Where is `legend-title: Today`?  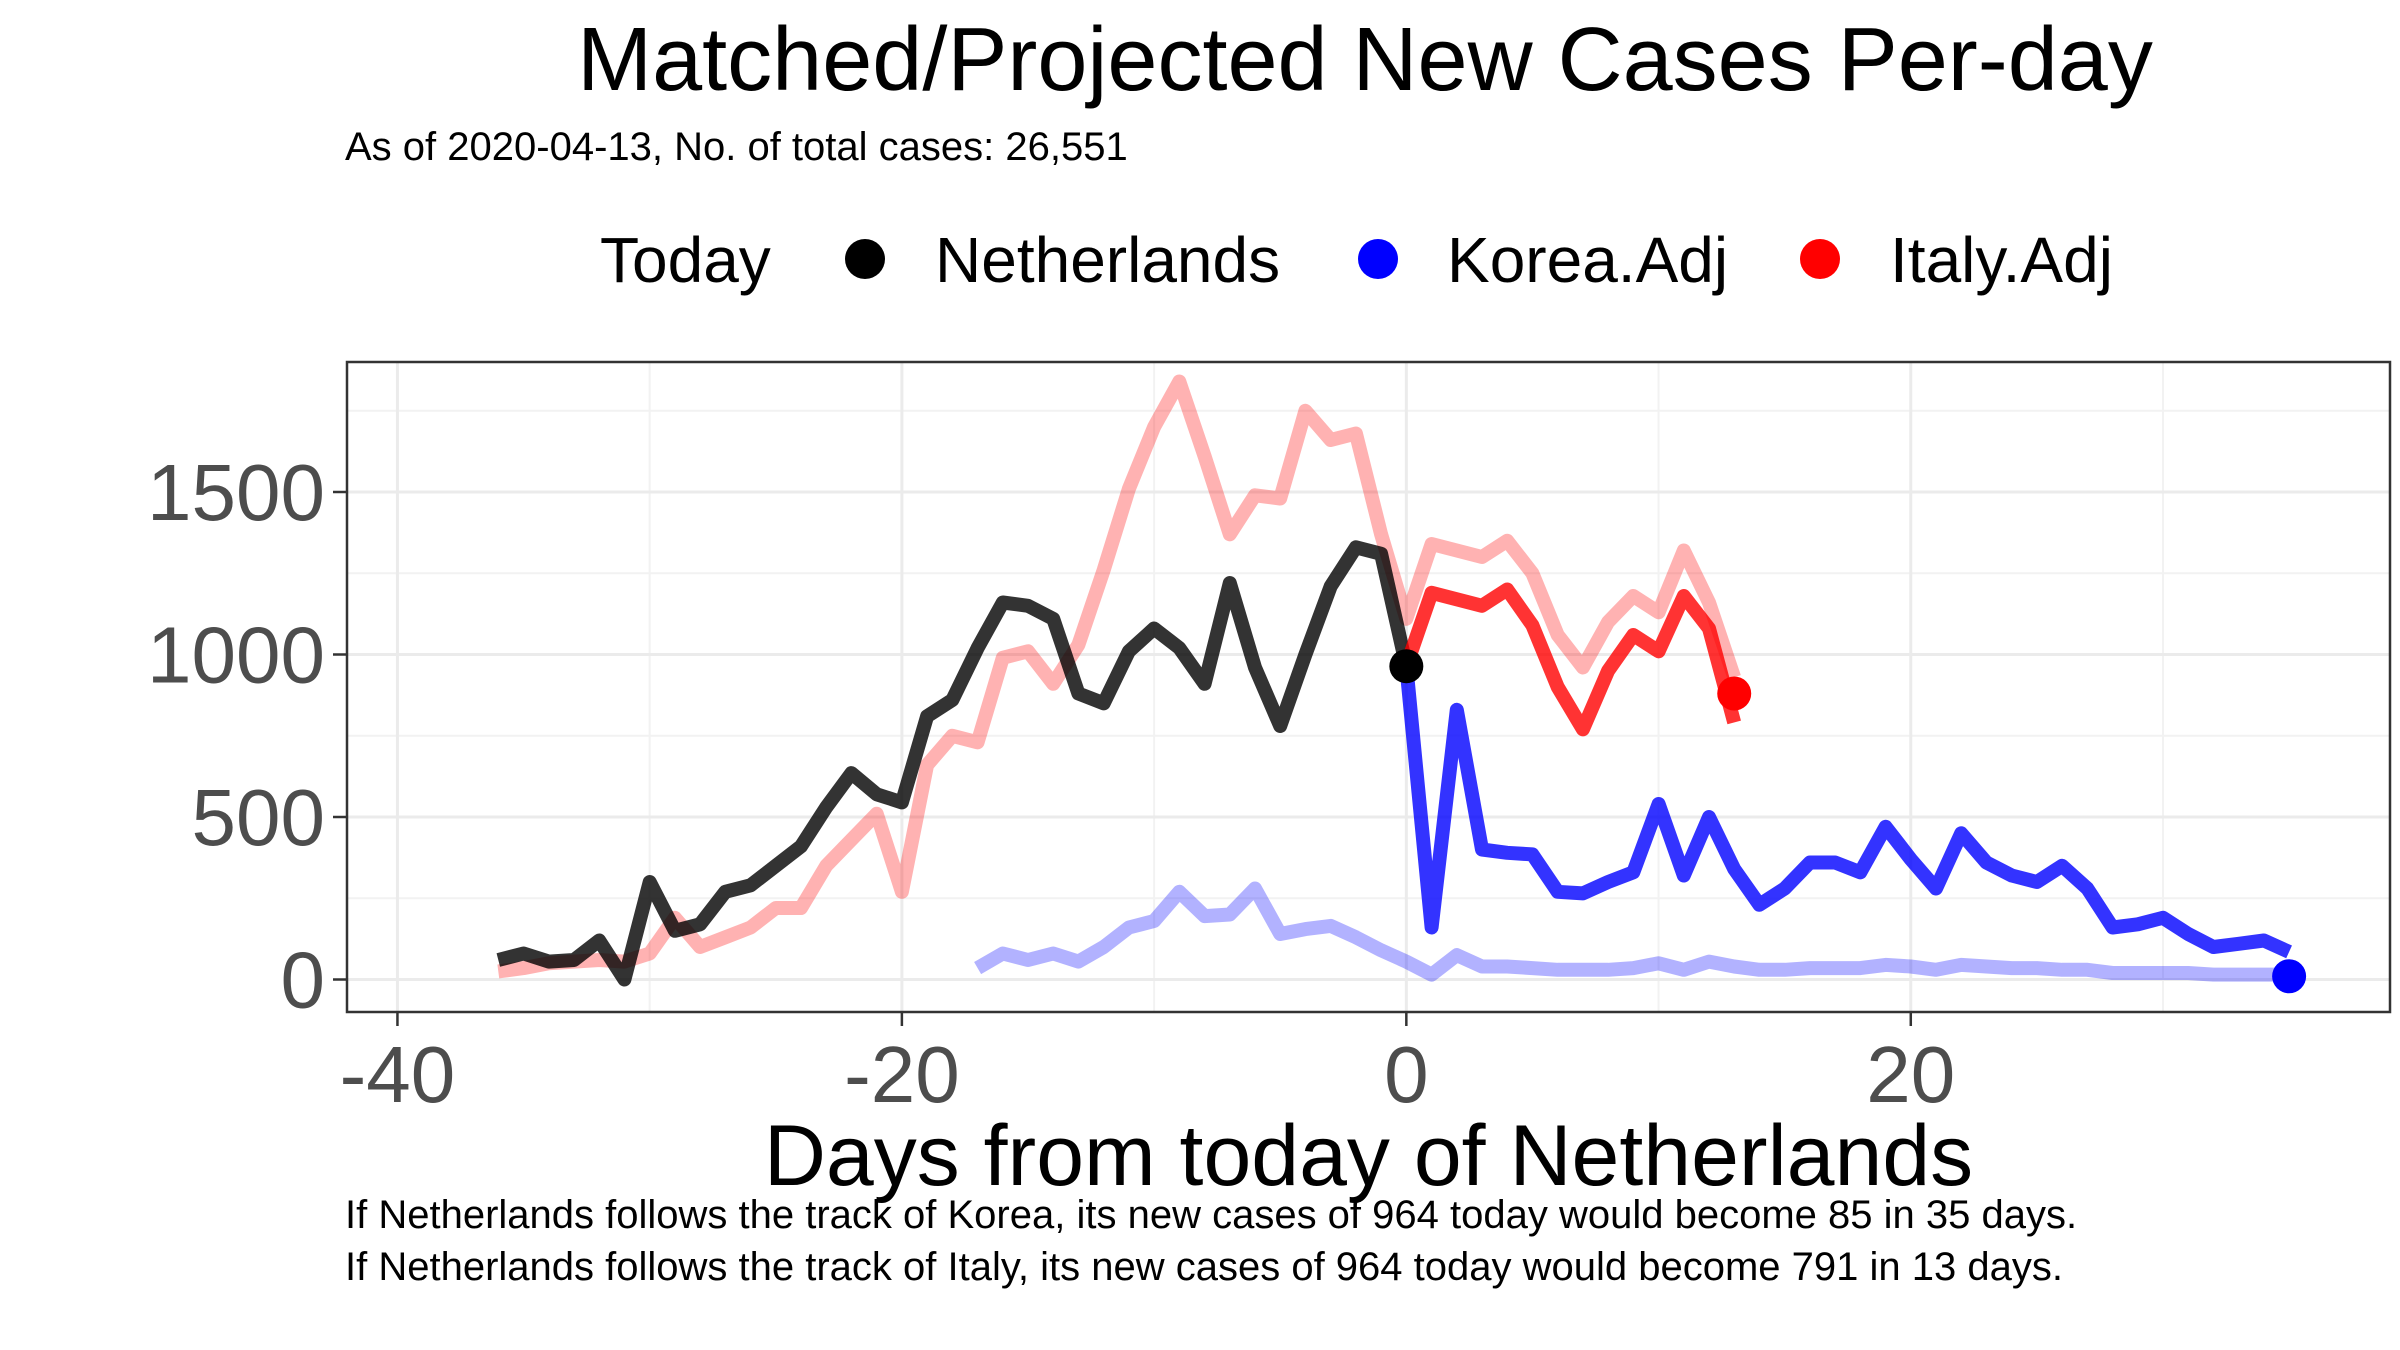 legend-title: Today is located at coordinates (685, 260).